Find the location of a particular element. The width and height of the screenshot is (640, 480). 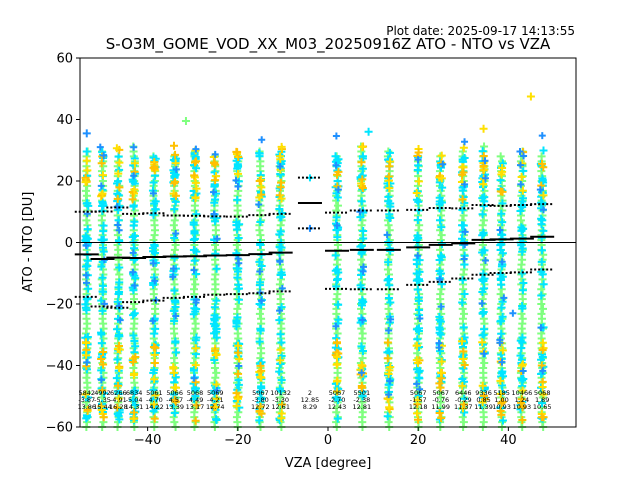

mean-label: -5.35 is located at coordinates (102, 400).